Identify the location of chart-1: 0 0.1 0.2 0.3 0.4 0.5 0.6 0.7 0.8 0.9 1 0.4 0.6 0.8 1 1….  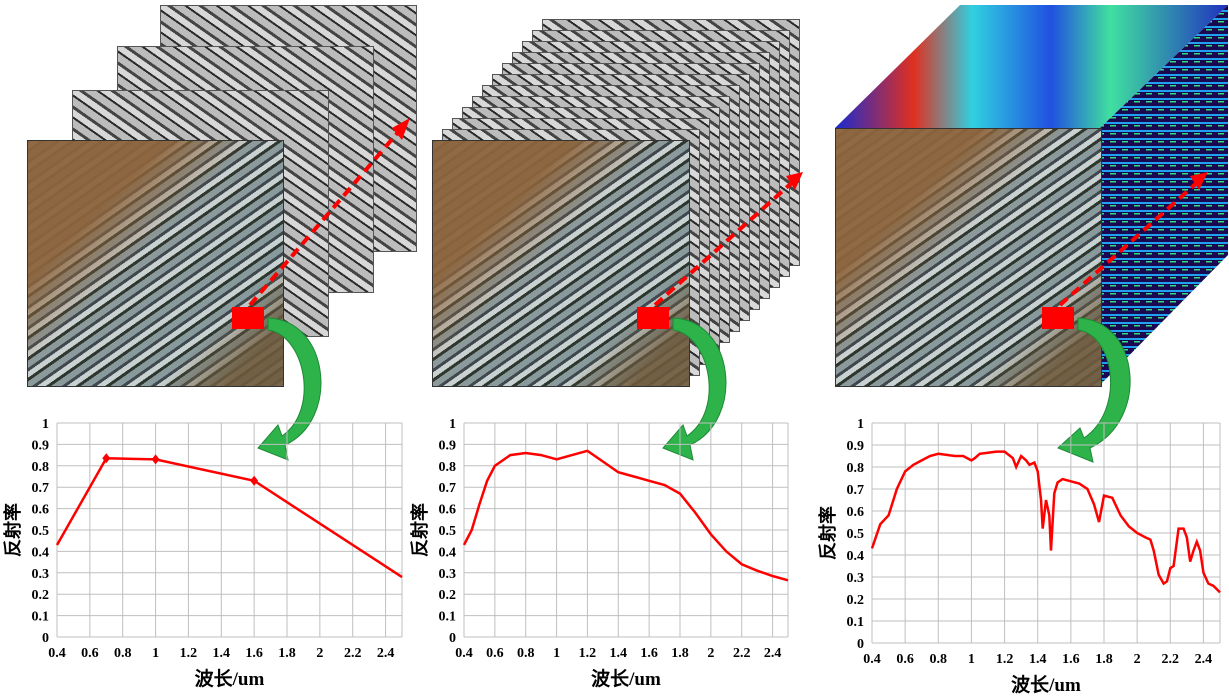
(202, 553).